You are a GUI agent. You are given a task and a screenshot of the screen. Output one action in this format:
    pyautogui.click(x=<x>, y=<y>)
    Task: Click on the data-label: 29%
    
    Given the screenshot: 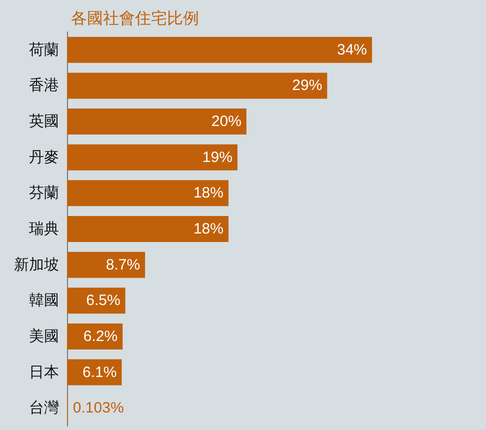 What is the action you would take?
    pyautogui.click(x=307, y=85)
    